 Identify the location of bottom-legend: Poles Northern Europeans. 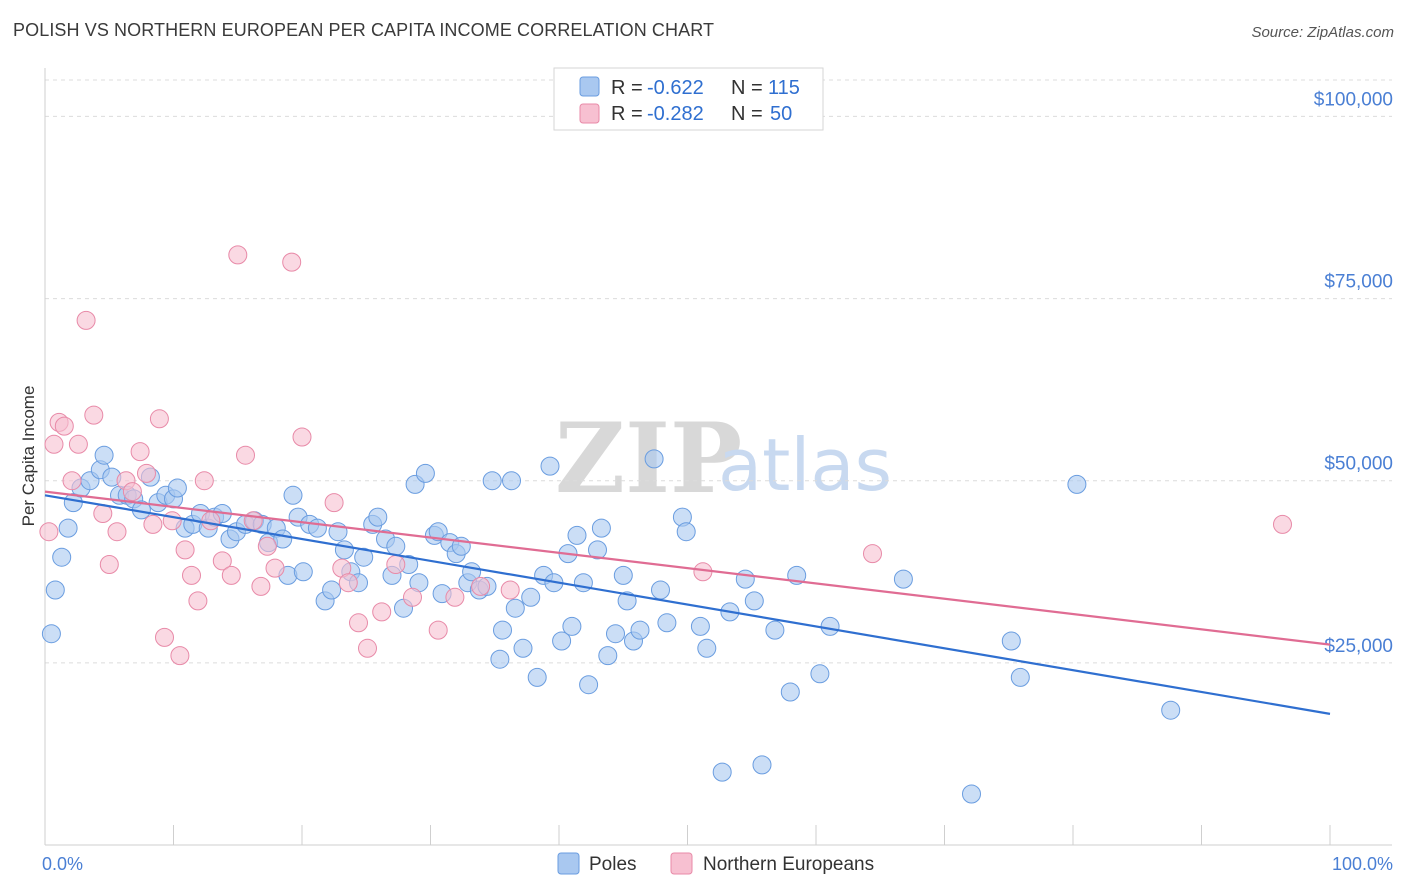
(715, 863).